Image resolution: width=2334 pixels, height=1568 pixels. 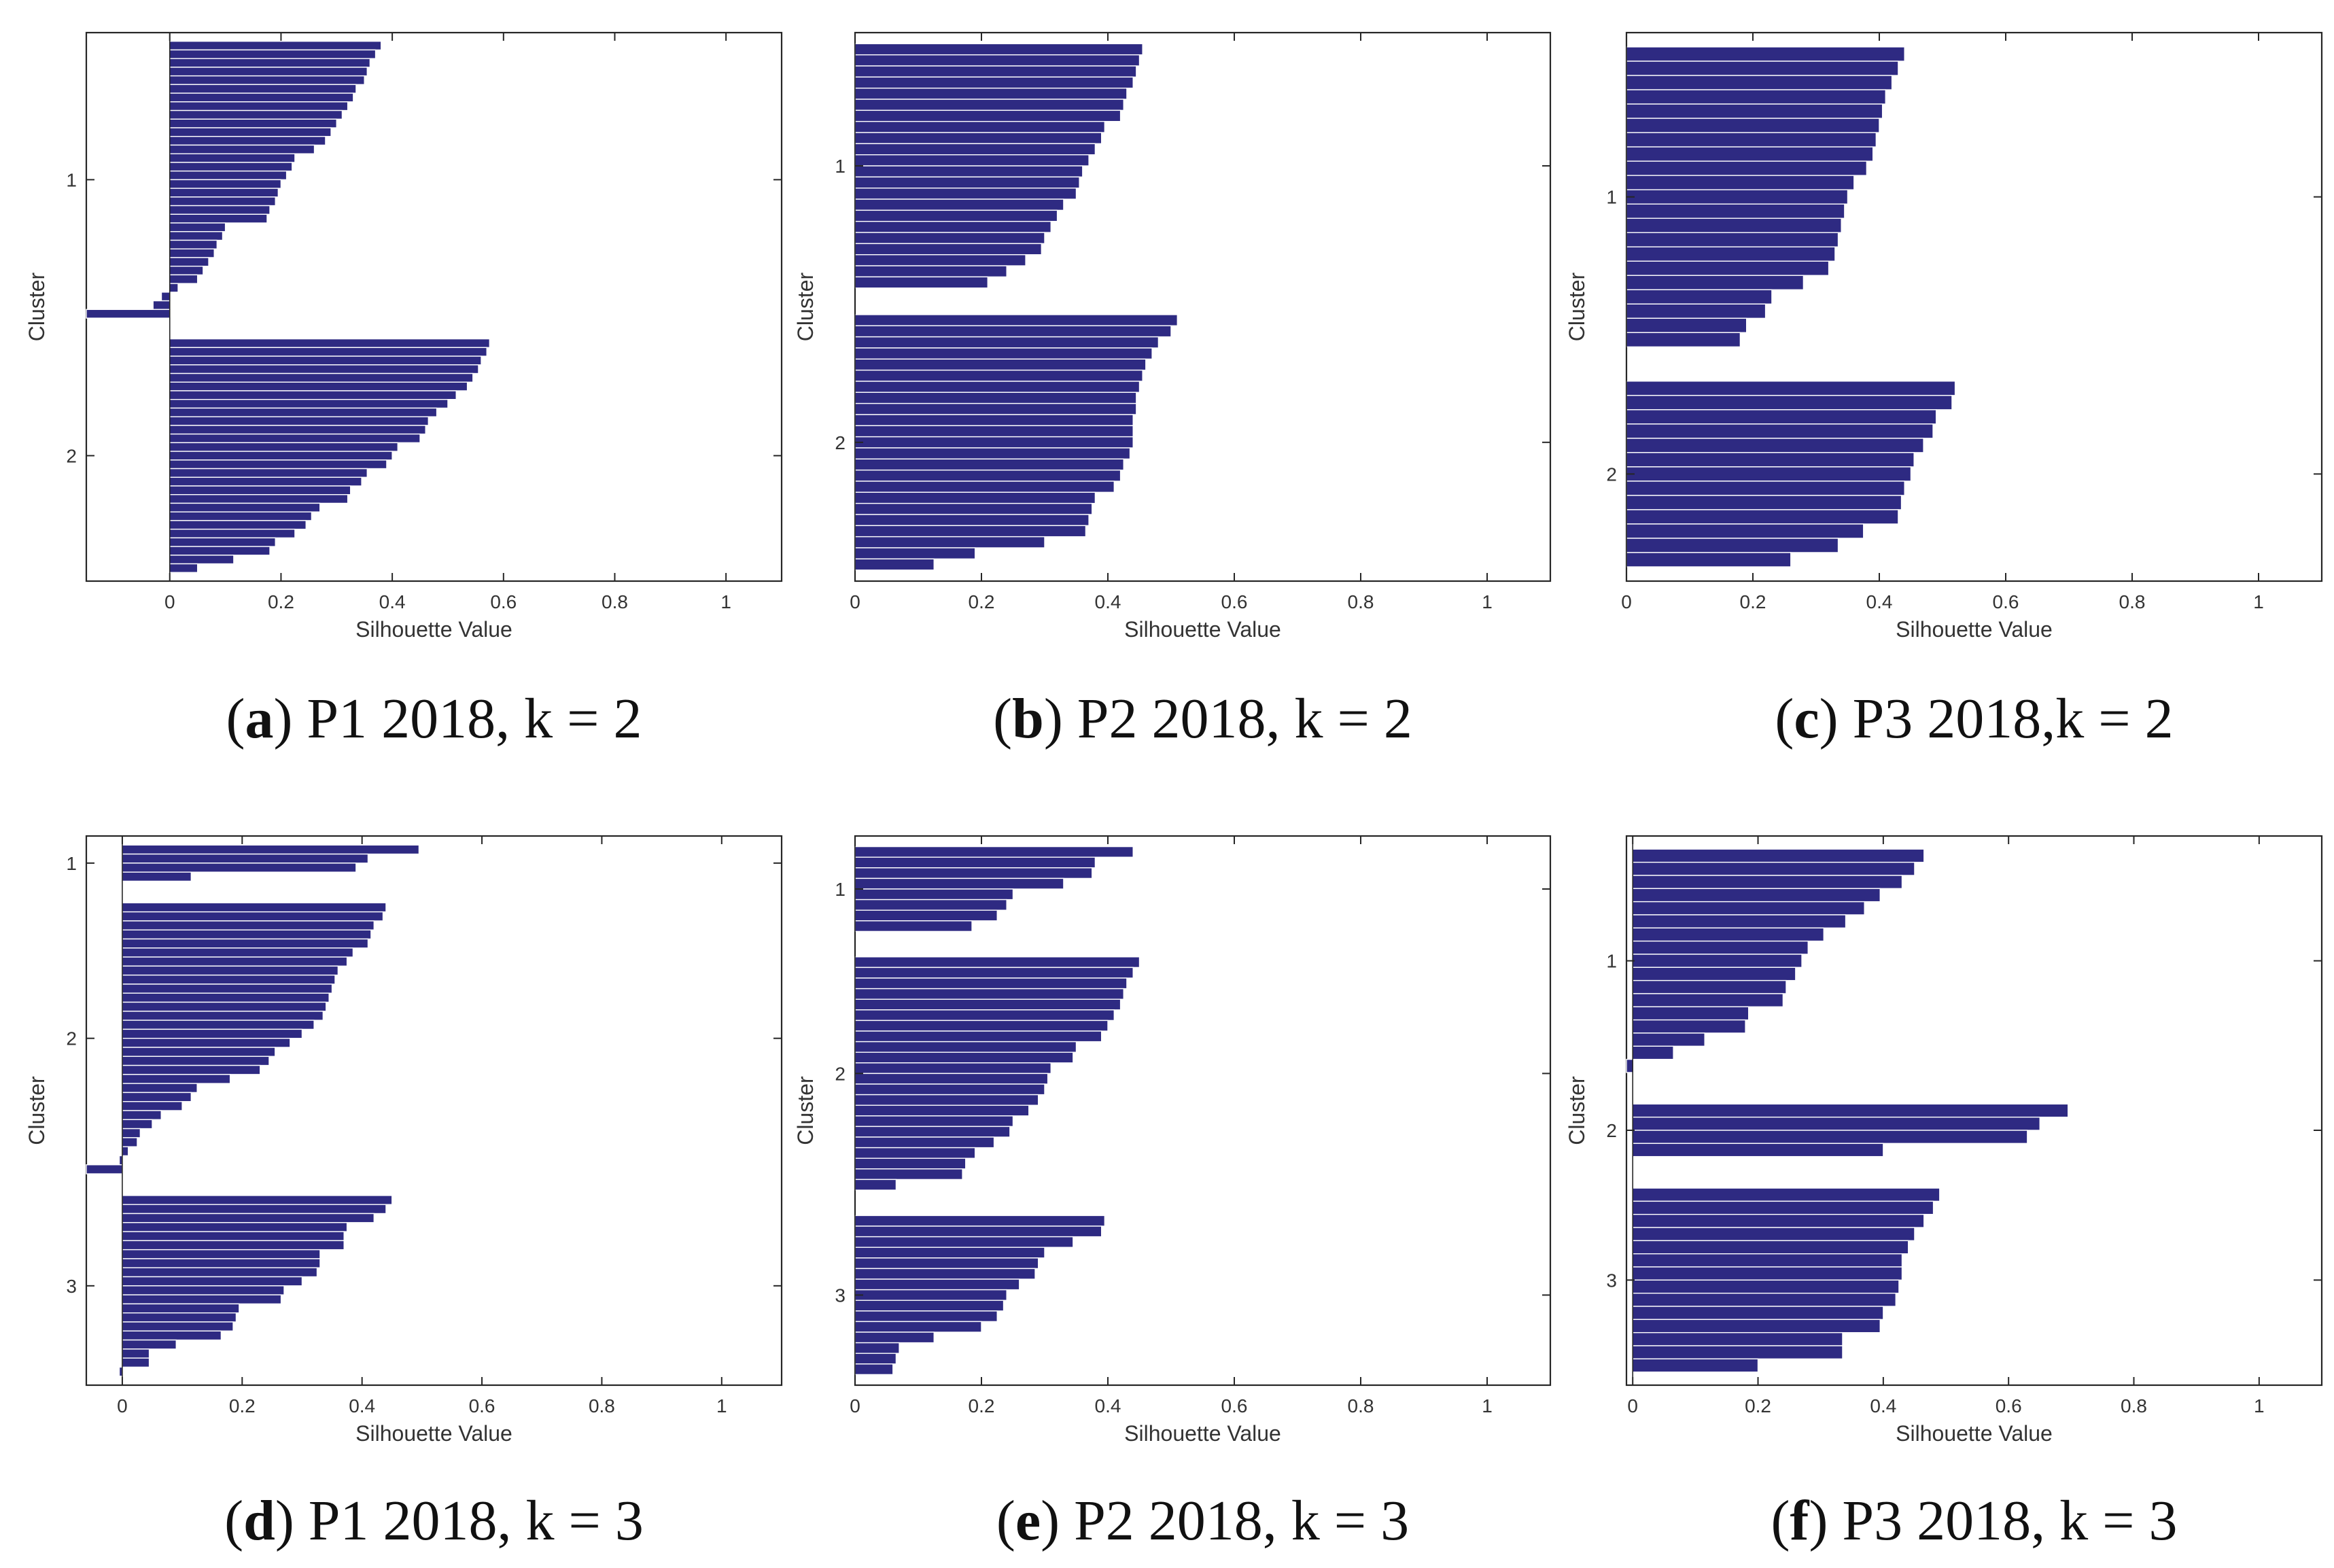 What do you see at coordinates (1611, 474) in the screenshot?
I see `y-tick-label: 2` at bounding box center [1611, 474].